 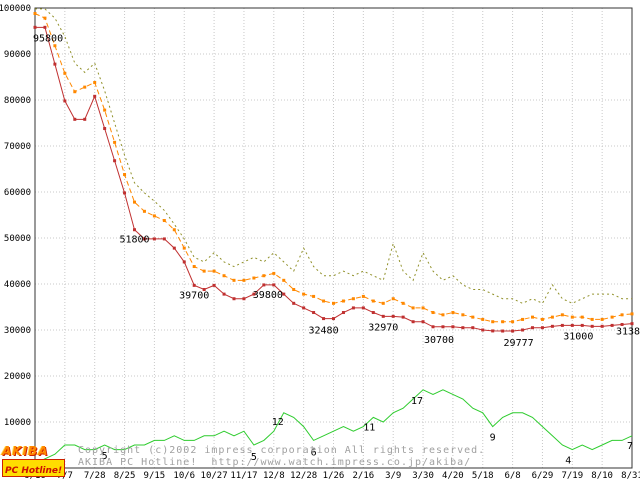 What do you see at coordinates (274, 475) in the screenshot?
I see `x-axis-tick-label: 12/8` at bounding box center [274, 475].